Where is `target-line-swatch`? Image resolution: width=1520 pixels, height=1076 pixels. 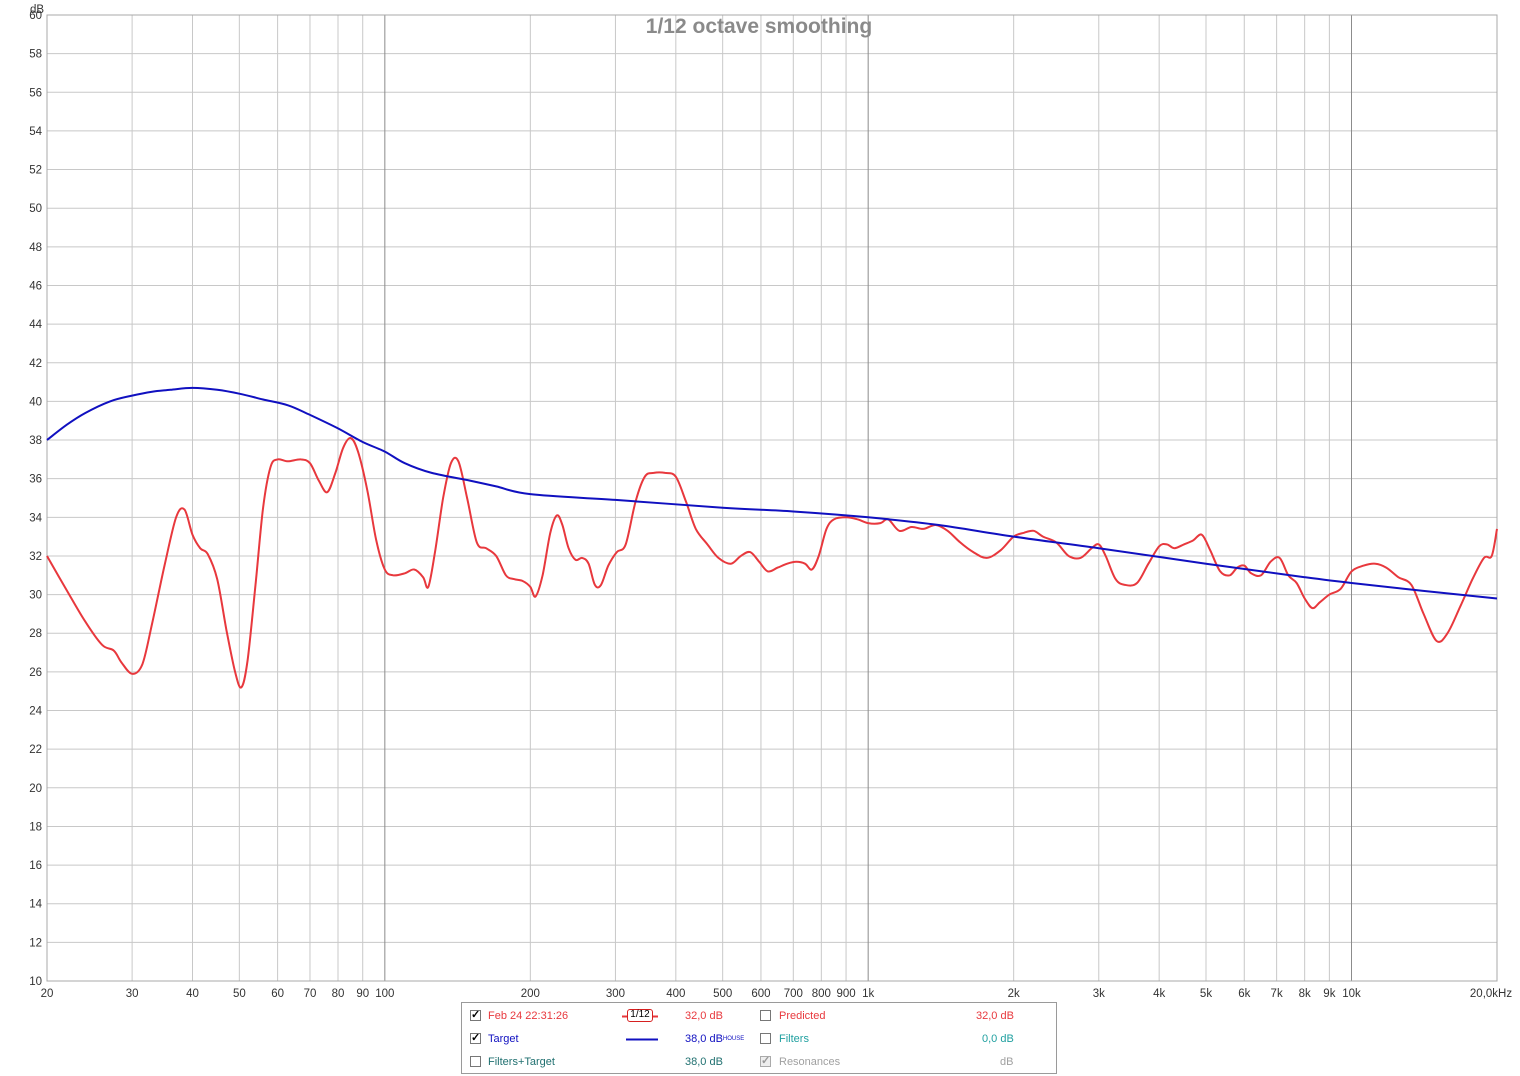
target-line-swatch is located at coordinates (642, 1039).